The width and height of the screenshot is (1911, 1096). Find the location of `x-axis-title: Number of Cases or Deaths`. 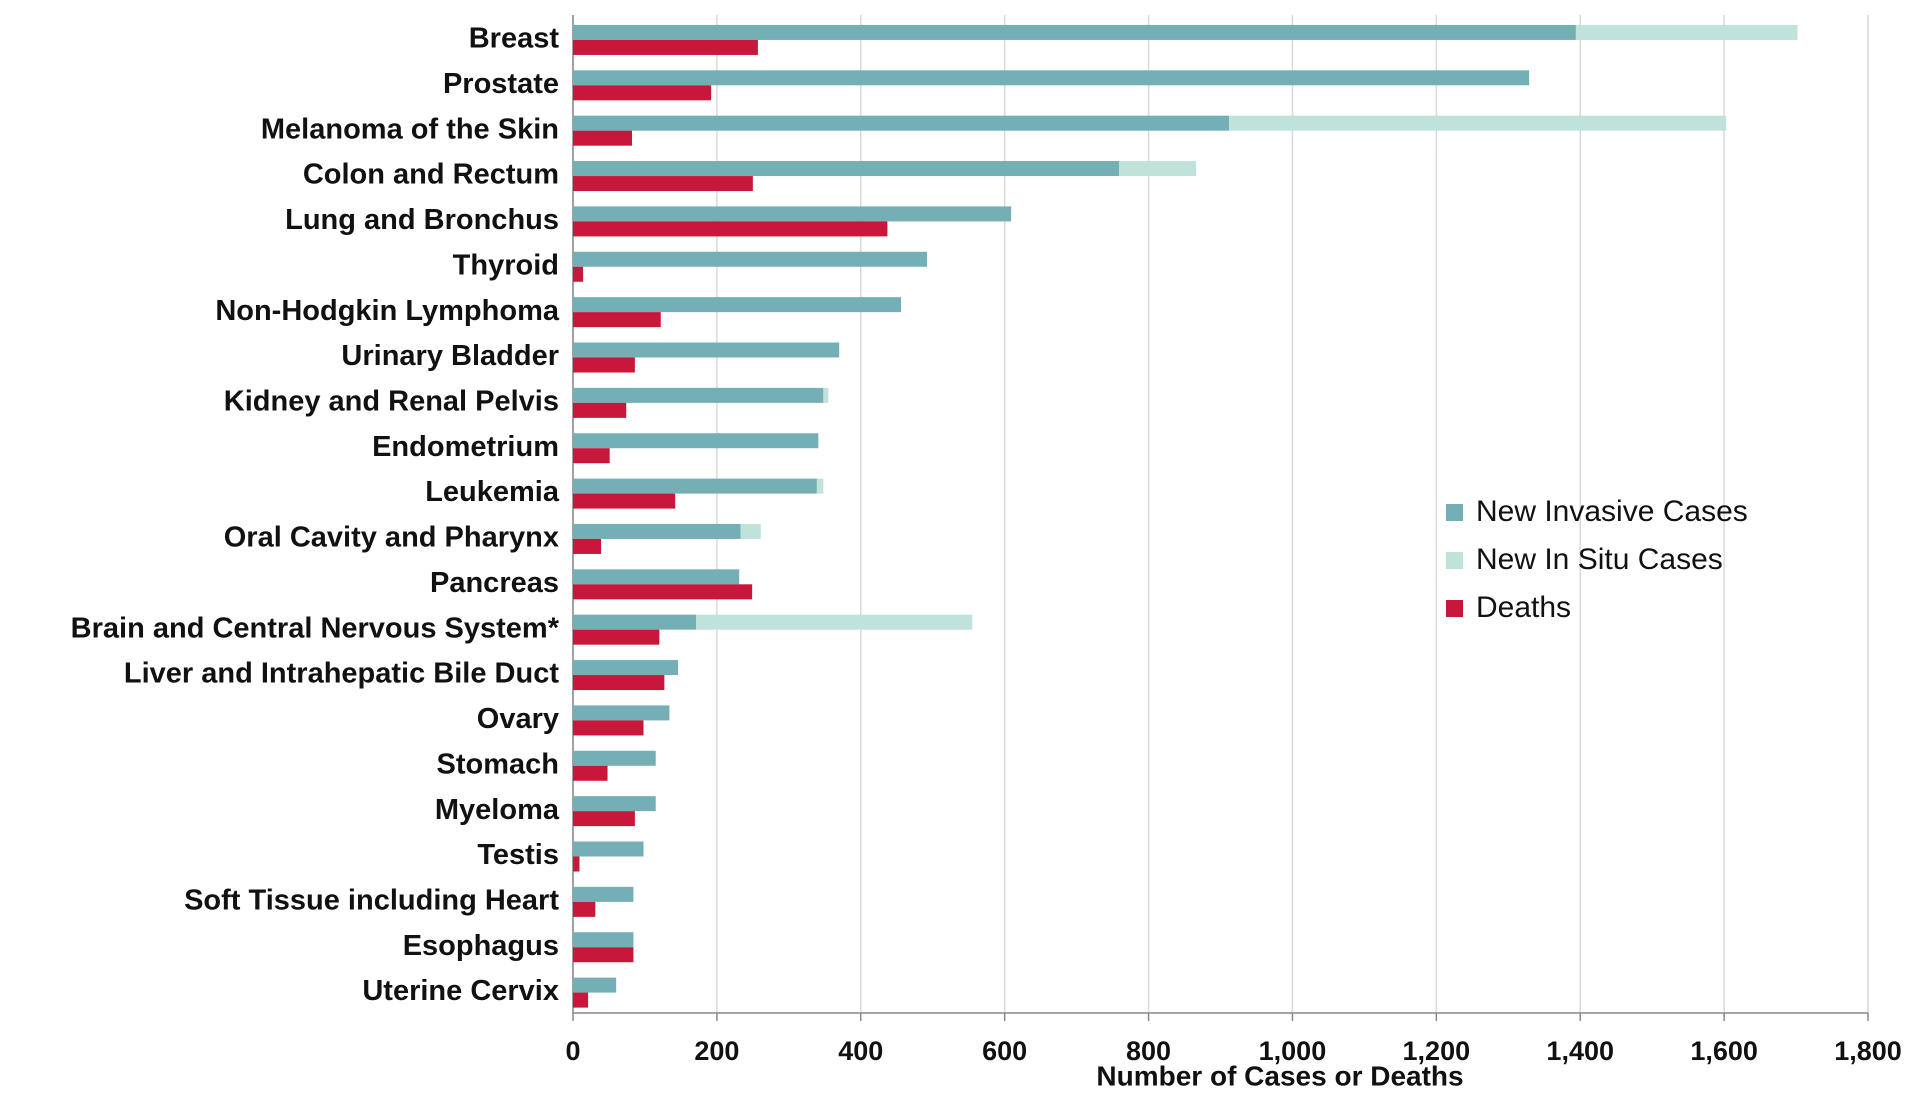

x-axis-title: Number of Cases or Deaths is located at coordinates (1279, 1075).